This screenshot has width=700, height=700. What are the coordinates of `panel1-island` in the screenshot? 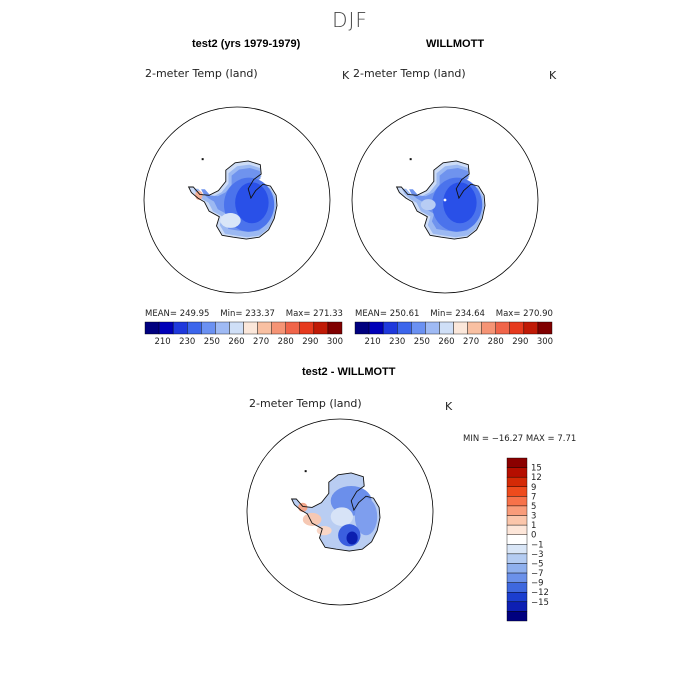 It's located at (202, 159).